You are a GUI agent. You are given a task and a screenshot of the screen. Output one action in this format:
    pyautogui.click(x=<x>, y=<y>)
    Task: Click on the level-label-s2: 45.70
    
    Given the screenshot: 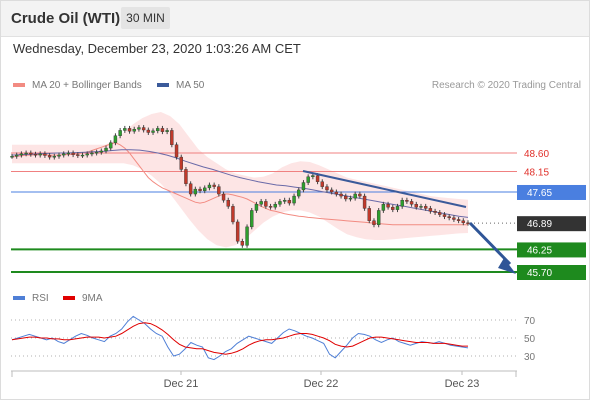 What is the action you would take?
    pyautogui.click(x=539, y=273)
    